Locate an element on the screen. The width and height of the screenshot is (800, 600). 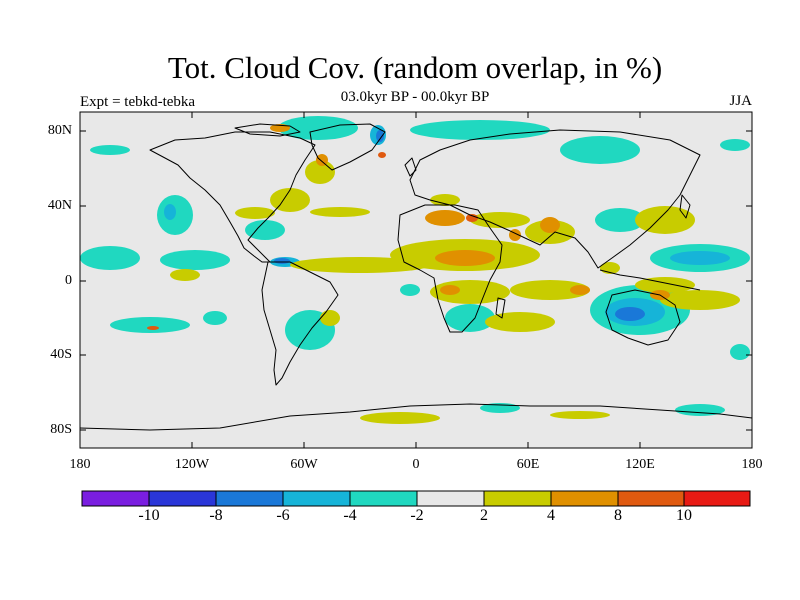
colorbar-label-minus6: -6 is located at coordinates (283, 515).